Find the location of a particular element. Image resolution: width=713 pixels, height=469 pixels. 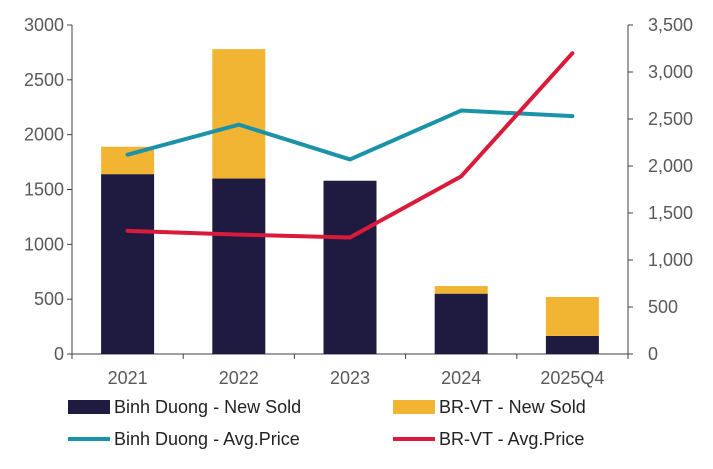

legend-label: BR-VT - Avg.Price is located at coordinates (511, 439).